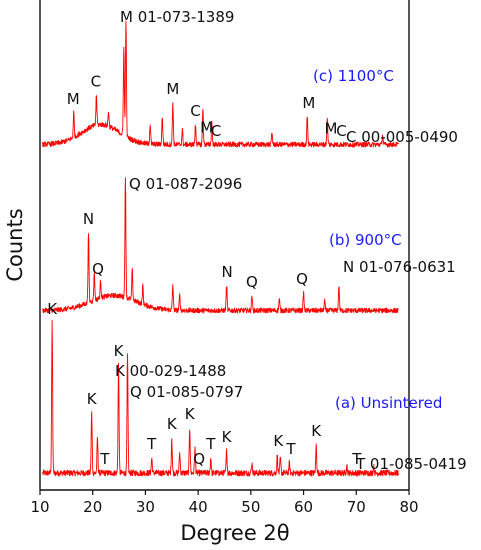 The image size is (481, 550). Describe the element at coordinates (234, 533) in the screenshot. I see `x-axis-title: Degree 2θ` at that location.